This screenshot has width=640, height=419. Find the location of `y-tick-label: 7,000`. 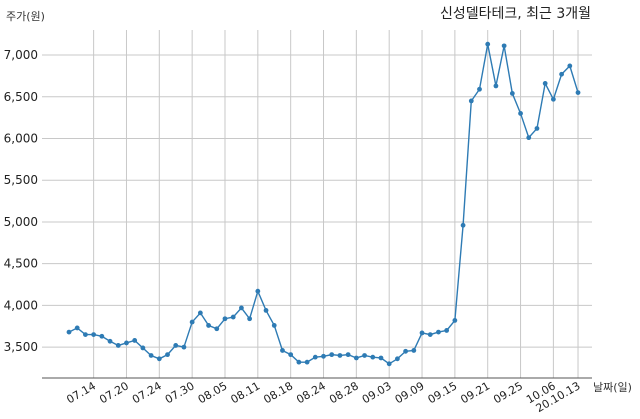

y-tick-label: 7,000 is located at coordinates (21, 55).